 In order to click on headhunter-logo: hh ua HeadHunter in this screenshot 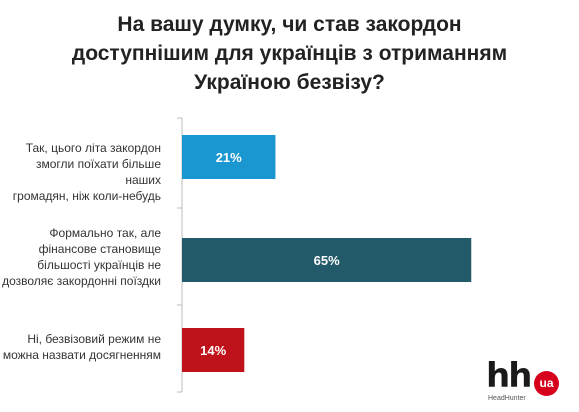, I will do `click(526, 381)`.